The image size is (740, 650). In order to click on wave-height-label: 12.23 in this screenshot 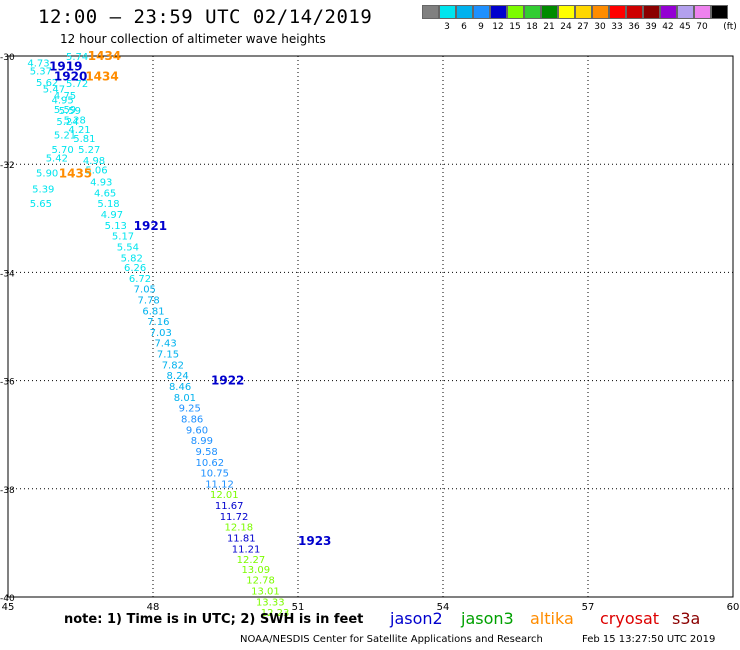, I will do `click(275, 613)`.